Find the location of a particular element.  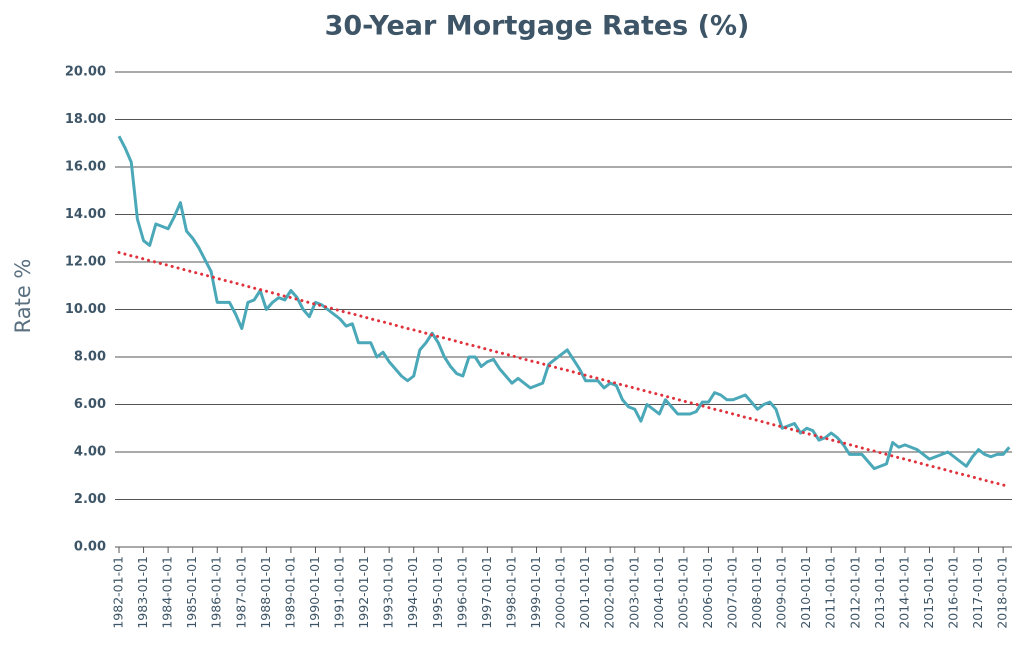

y-tick-label: 14.00 is located at coordinates (85, 214).